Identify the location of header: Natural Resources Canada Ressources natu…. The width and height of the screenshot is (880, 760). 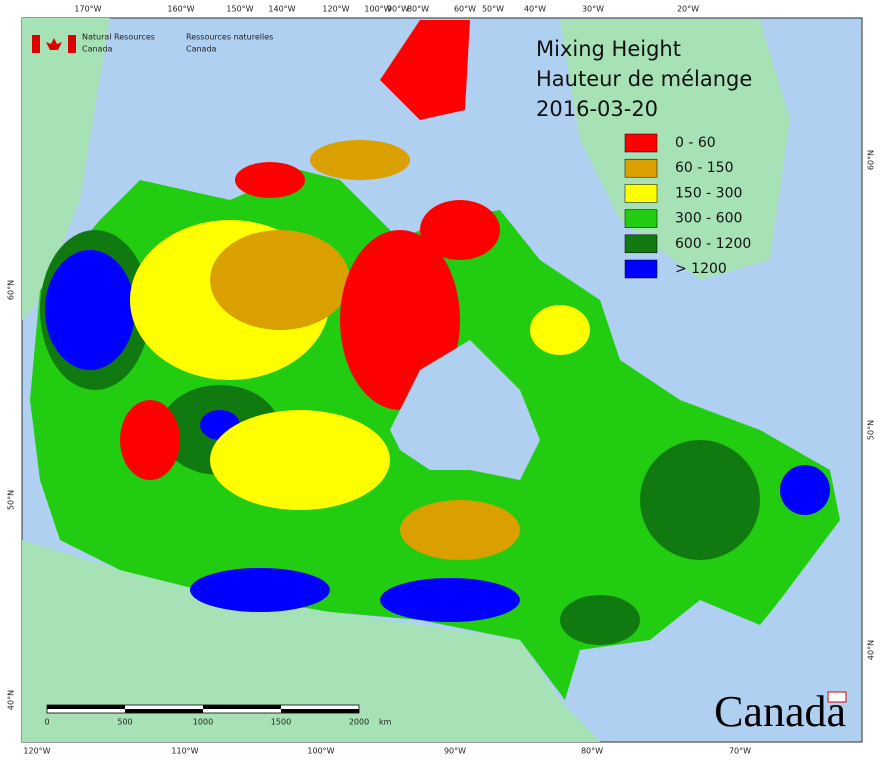
(152, 43).